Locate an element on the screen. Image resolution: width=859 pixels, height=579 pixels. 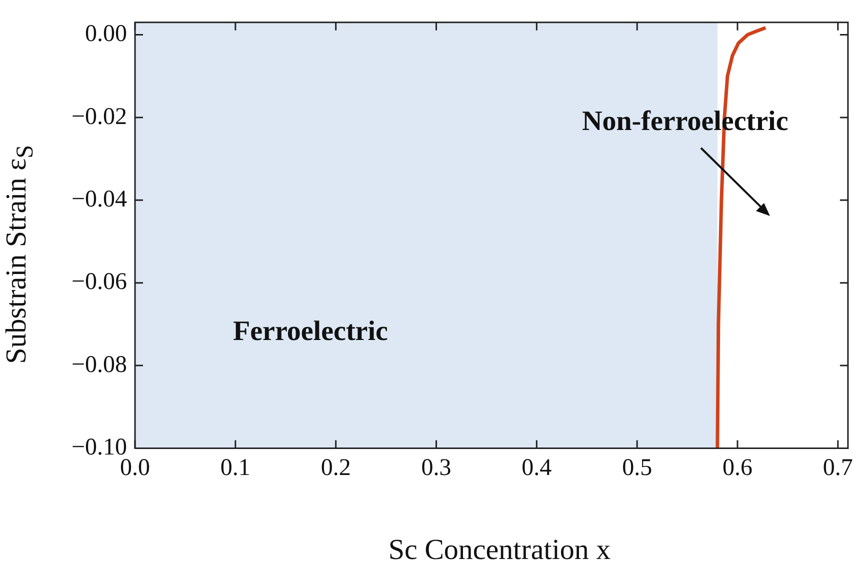
x-tick-label: 0.7 is located at coordinates (837, 467).